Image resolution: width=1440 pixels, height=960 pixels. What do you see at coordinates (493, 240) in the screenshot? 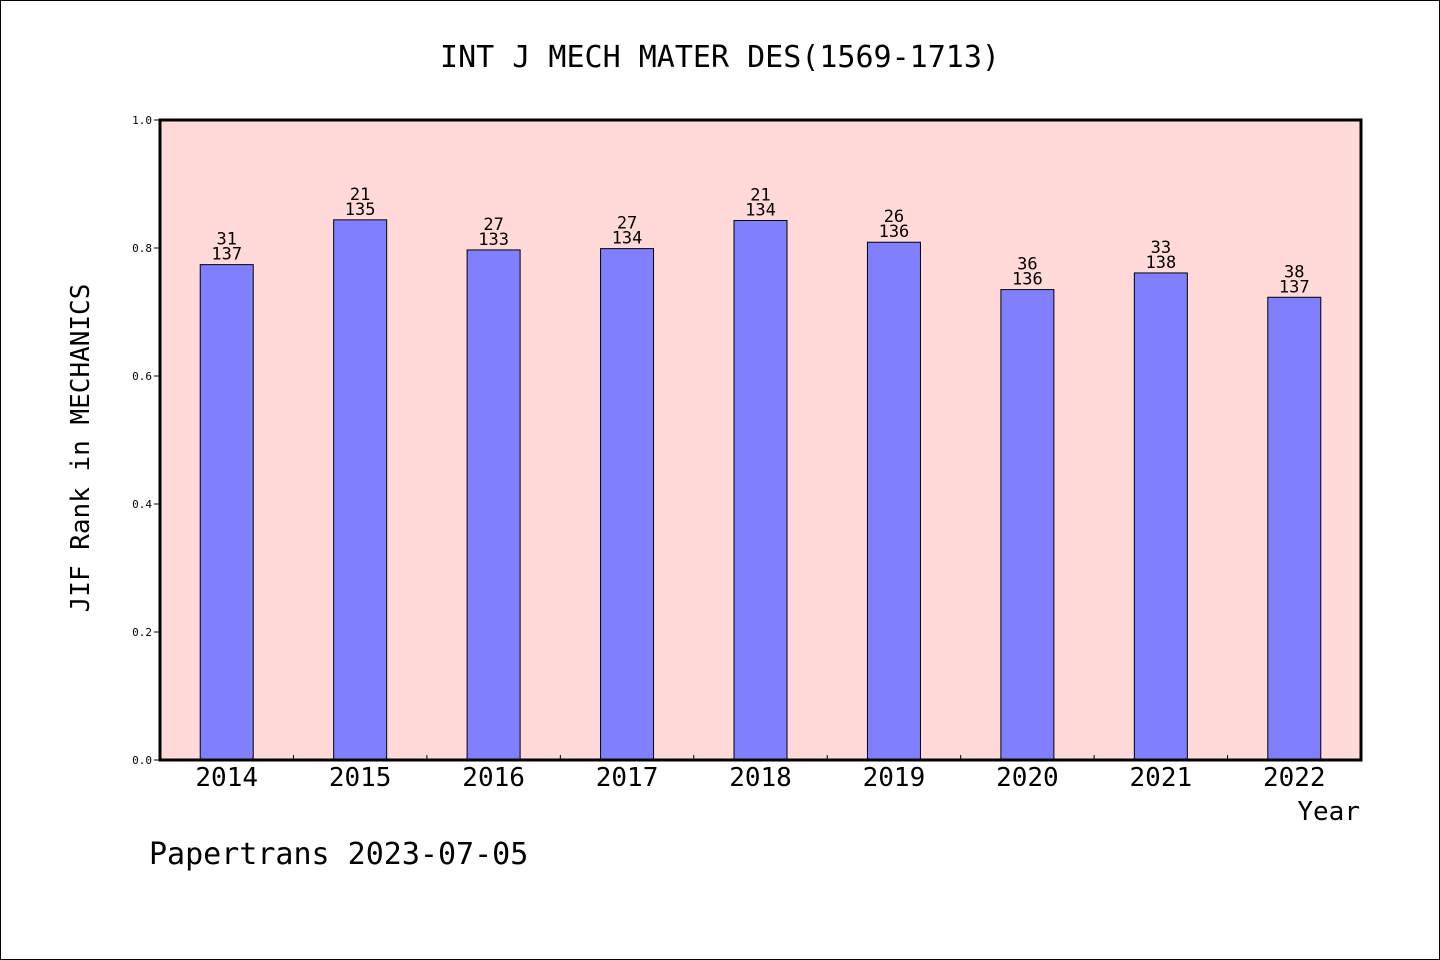
I see `bar-total-label: 133` at bounding box center [493, 240].